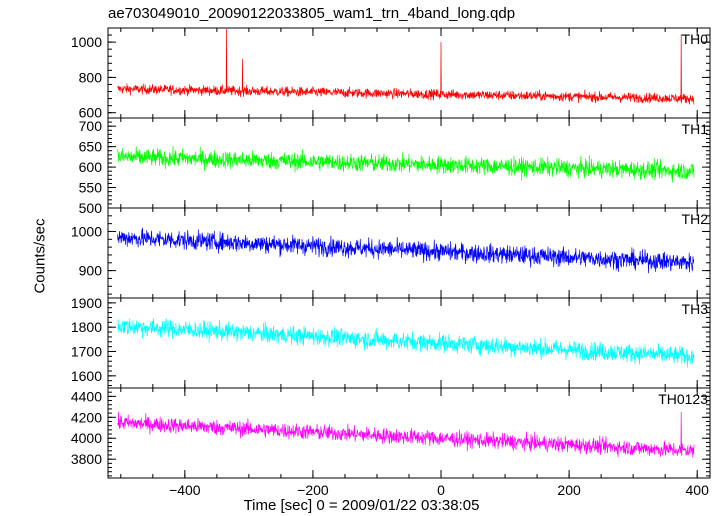 This screenshot has width=723, height=516. What do you see at coordinates (695, 309) in the screenshot?
I see `panel-label-th3: TH3` at bounding box center [695, 309].